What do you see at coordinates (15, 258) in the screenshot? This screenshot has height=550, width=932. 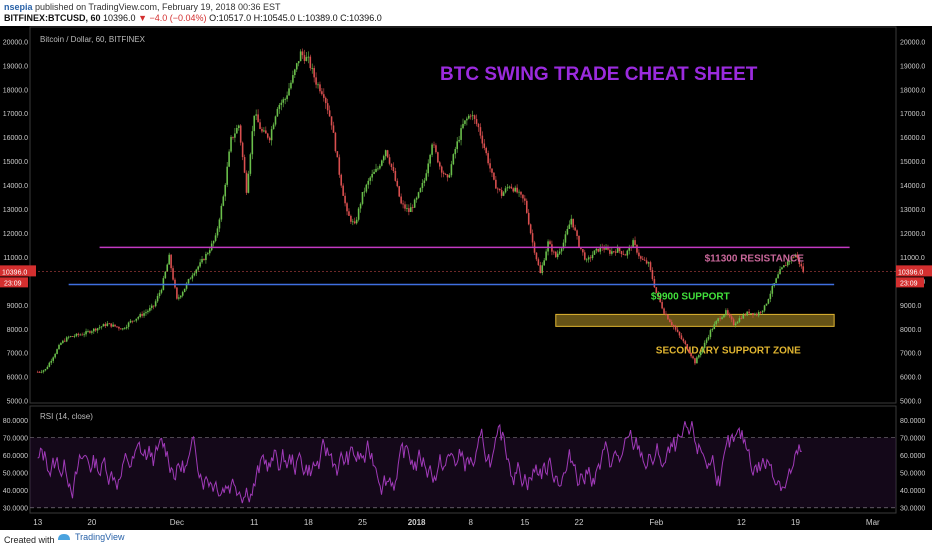 I see `y-tick-label-left: 11000.0` at bounding box center [15, 258].